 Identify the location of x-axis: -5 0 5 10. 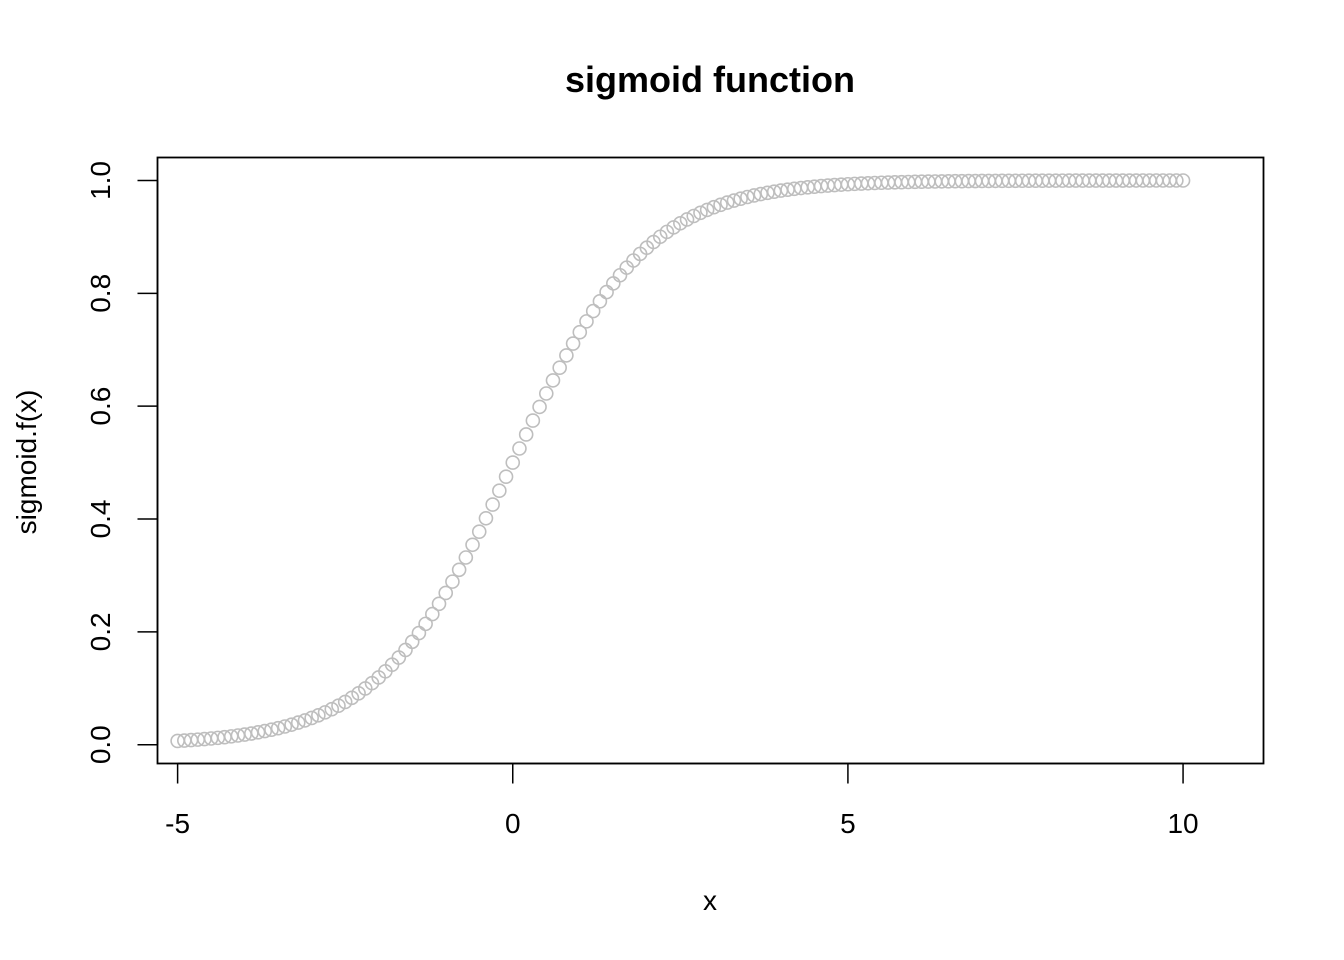
(682, 800).